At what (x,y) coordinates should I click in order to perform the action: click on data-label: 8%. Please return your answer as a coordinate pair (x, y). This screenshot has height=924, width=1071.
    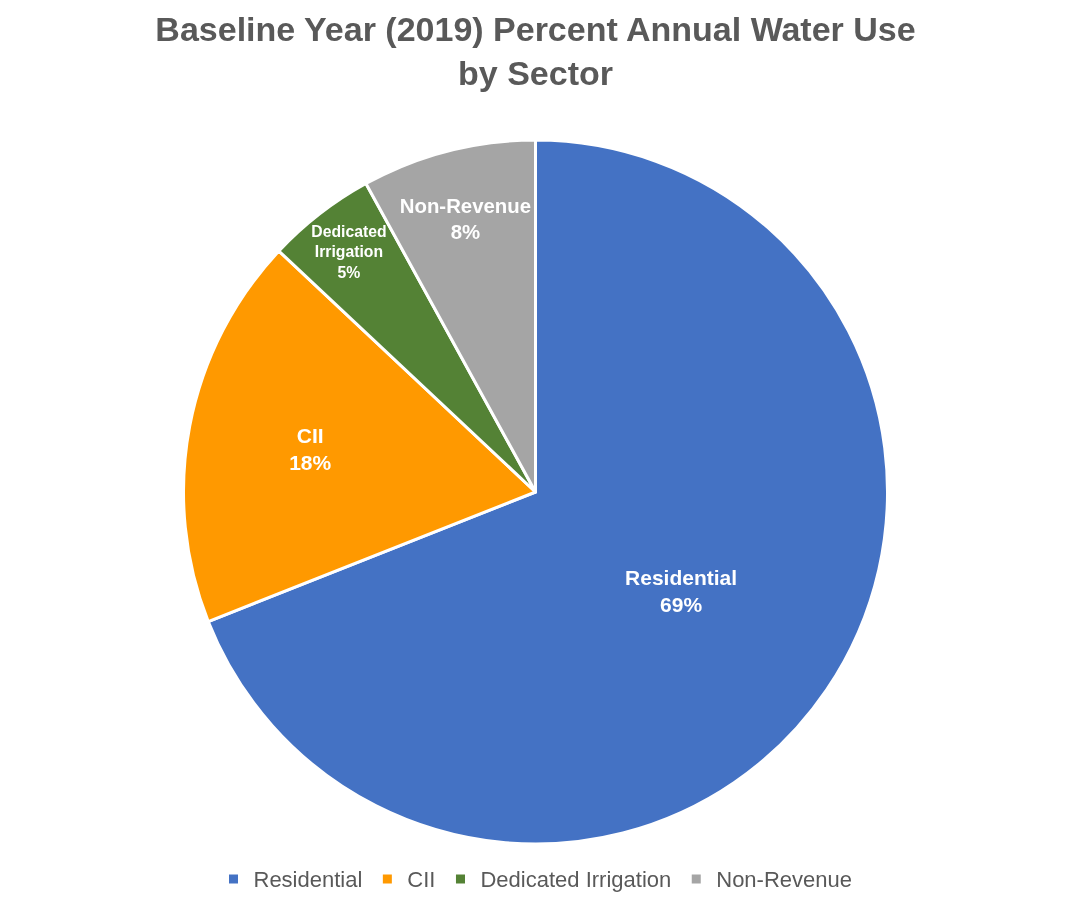
    Looking at the image, I should click on (465, 232).